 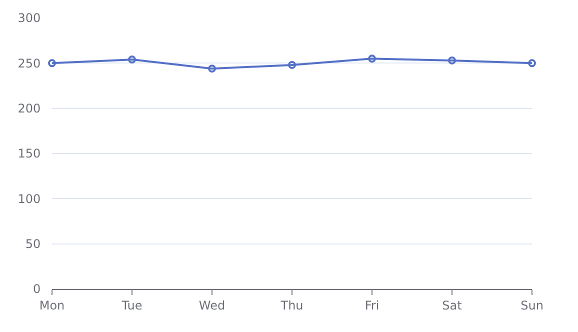 I want to click on x-tick-label: Sun, so click(x=532, y=305).